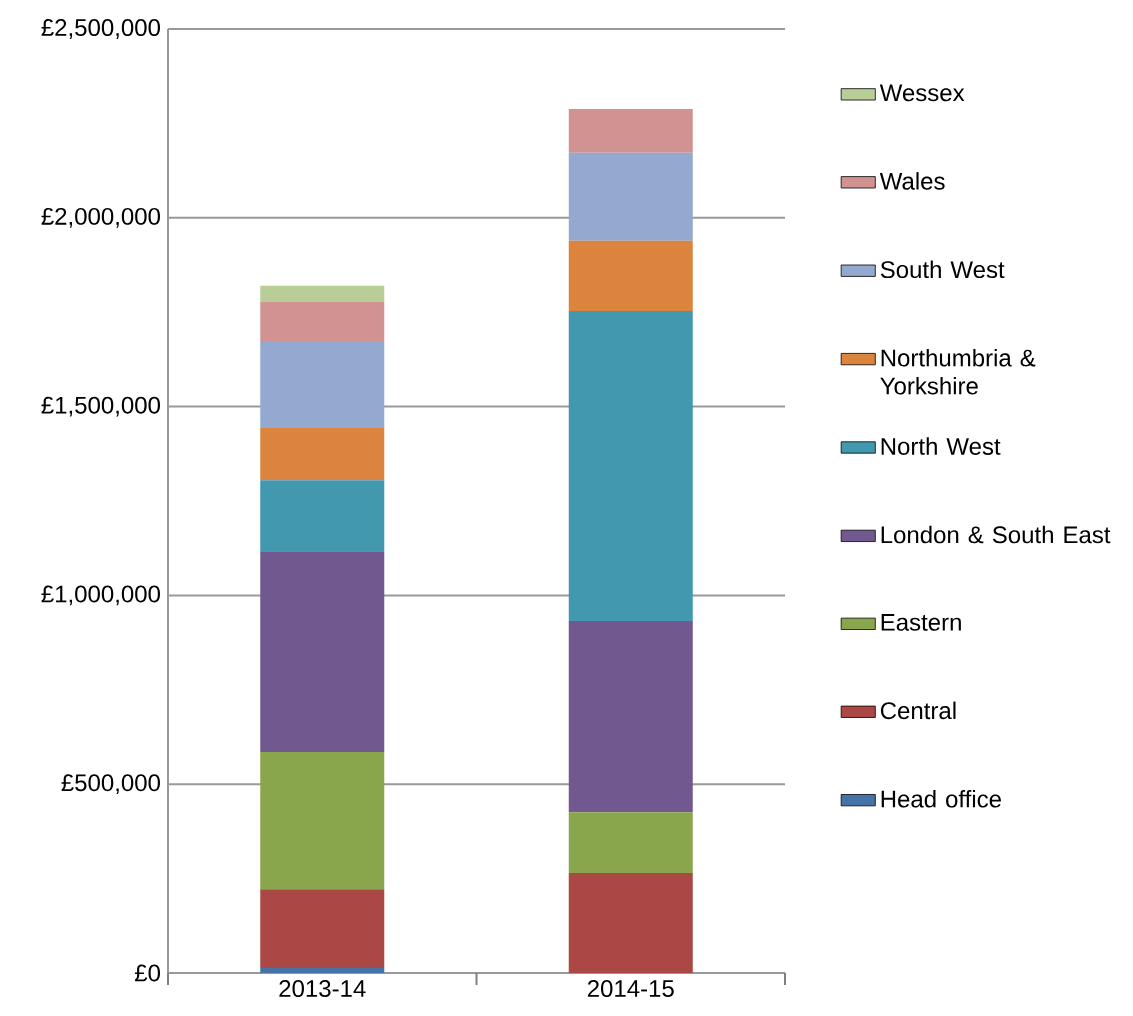  I want to click on y-tick-label: £500,000, so click(110, 784).